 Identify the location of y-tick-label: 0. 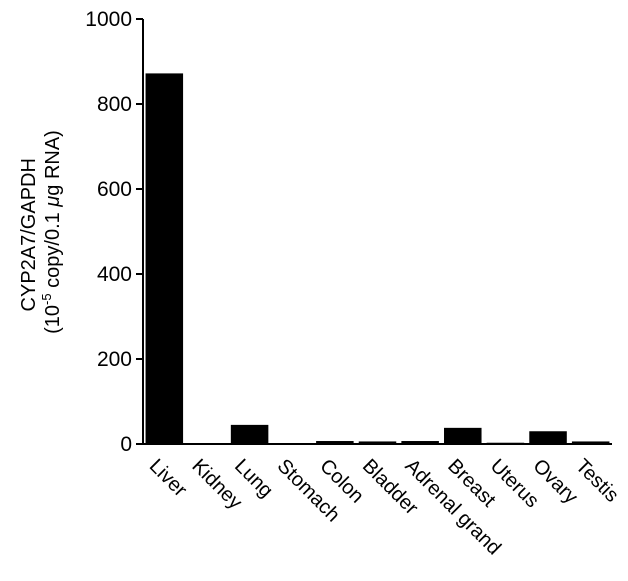
(126, 444).